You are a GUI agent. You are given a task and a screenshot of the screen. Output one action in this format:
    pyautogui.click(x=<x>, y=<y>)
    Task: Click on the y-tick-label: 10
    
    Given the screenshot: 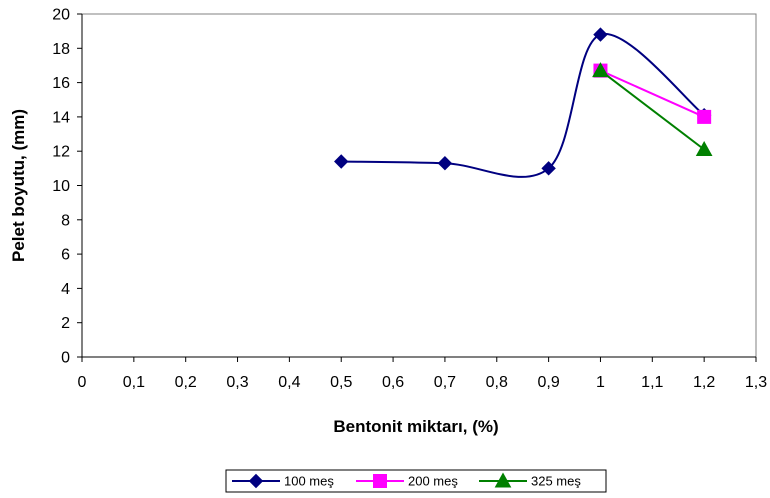 What is the action you would take?
    pyautogui.click(x=61, y=186)
    